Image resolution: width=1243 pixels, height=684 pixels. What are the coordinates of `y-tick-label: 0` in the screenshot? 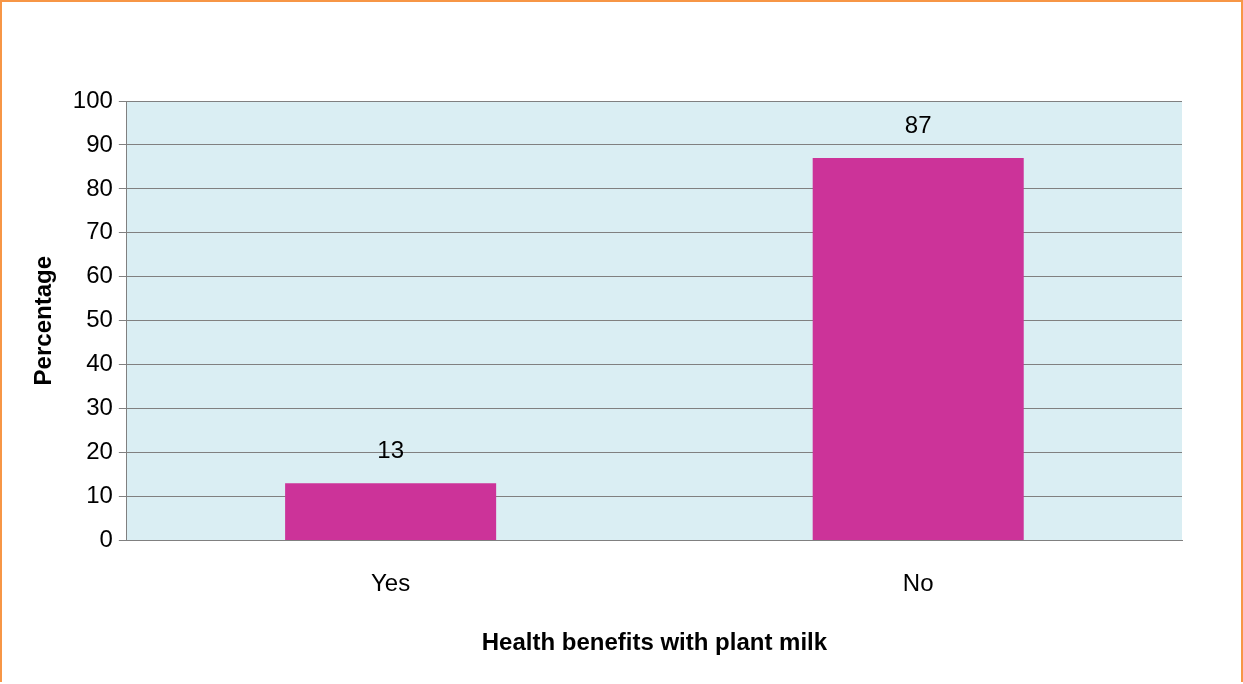 It's located at (106, 539).